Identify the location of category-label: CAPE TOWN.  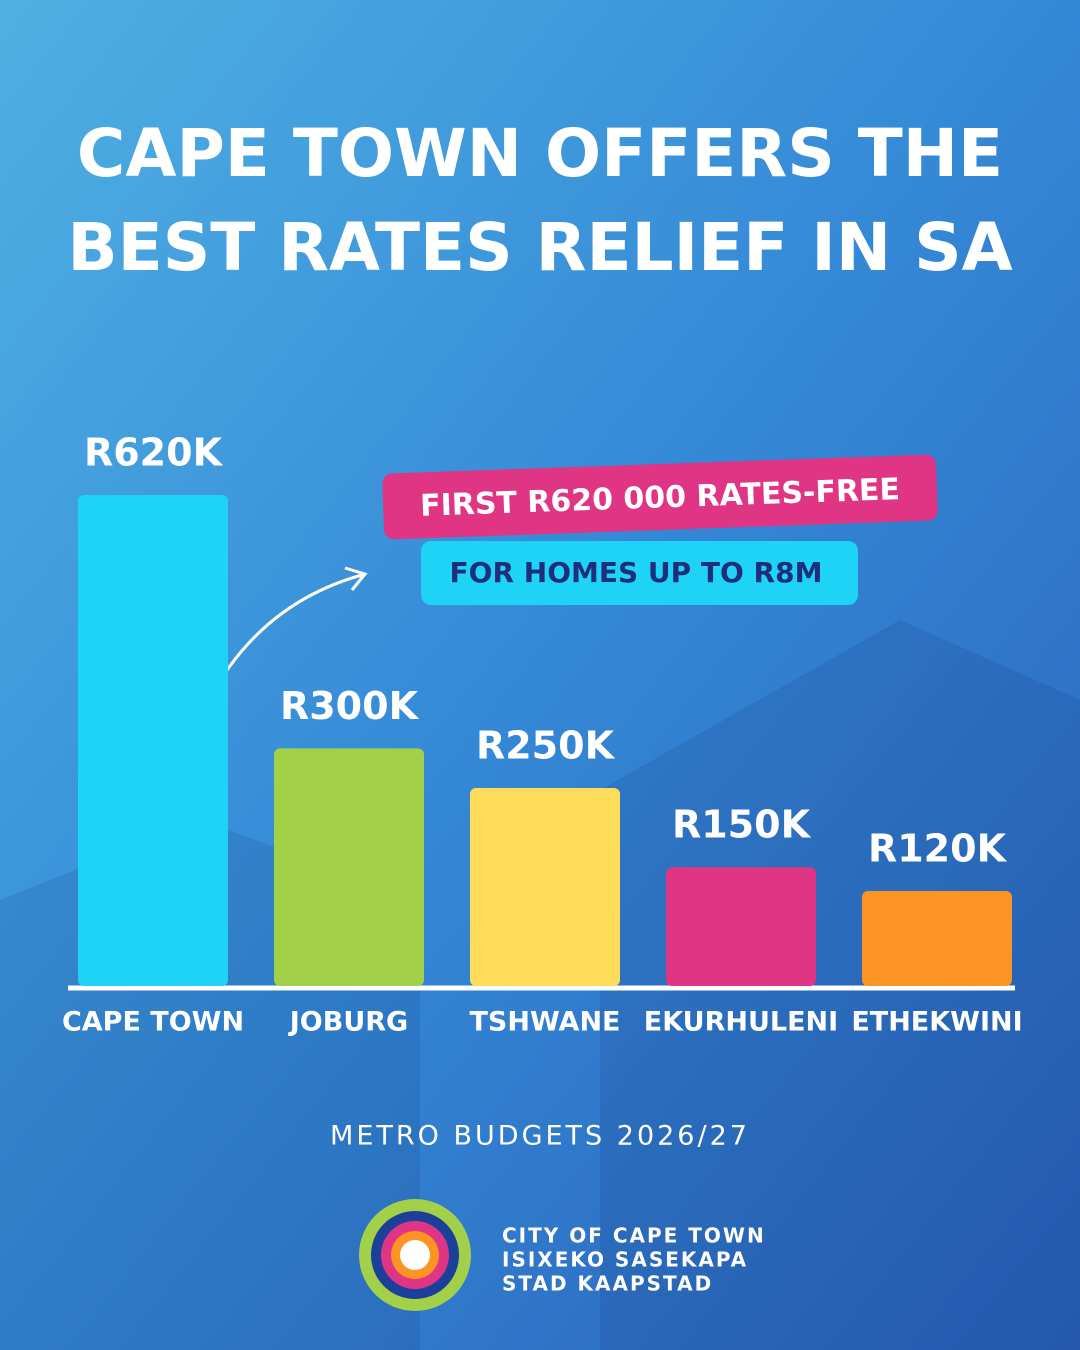
(153, 1022).